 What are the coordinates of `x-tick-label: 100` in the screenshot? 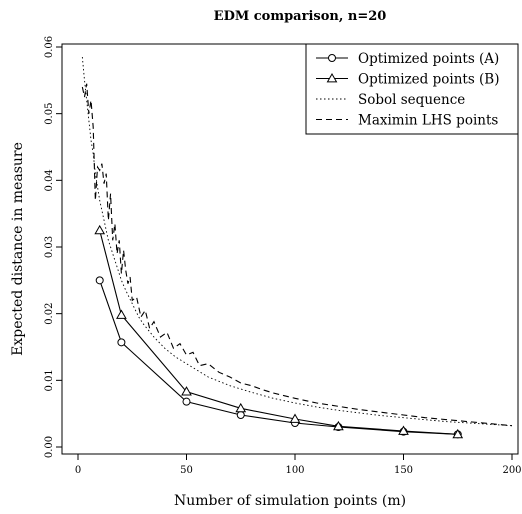 It's located at (294, 470).